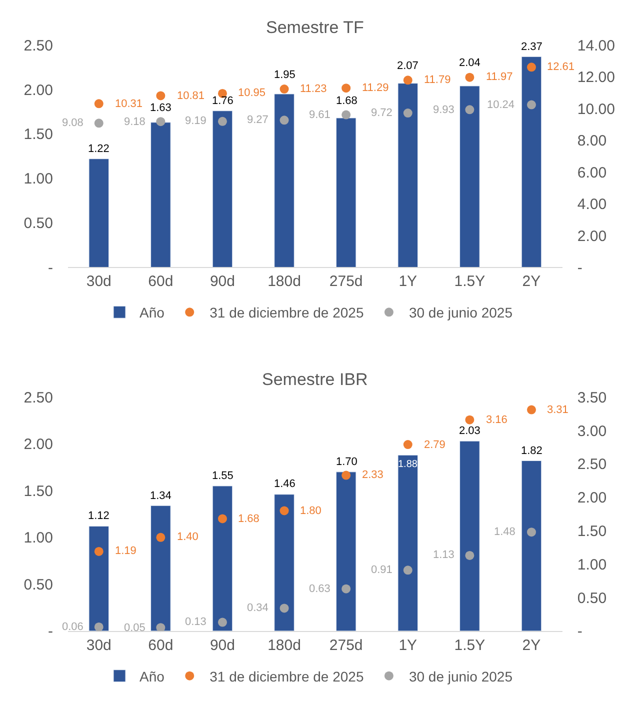 The height and width of the screenshot is (721, 618). Describe the element at coordinates (285, 75) in the screenshot. I see `data-label: 1.95` at that location.